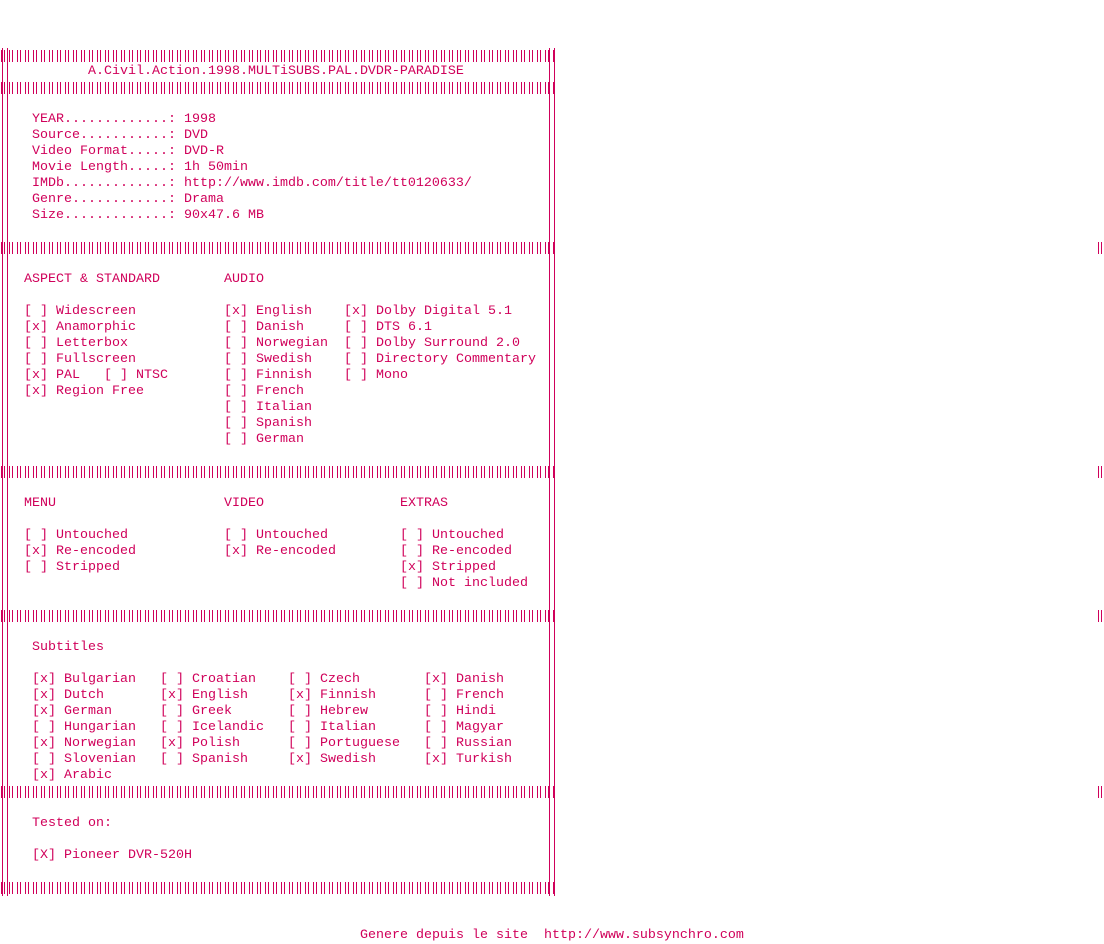 This screenshot has width=1104, height=944. Describe the element at coordinates (84, 679) in the screenshot. I see `subtitle-item: [x] Bulgarian` at that location.